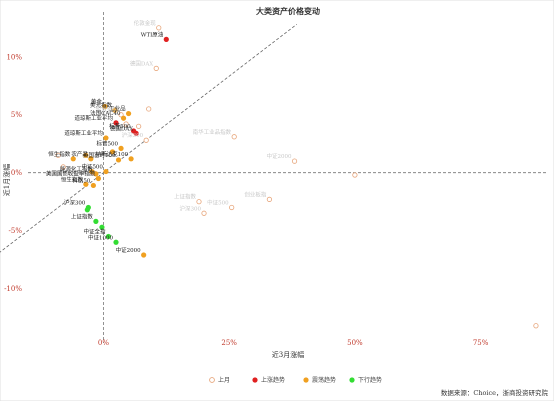 This screenshot has width=554, height=405. What do you see at coordinates (295, 380) in the screenshot?
I see `legend: 上月 上涨趋势 震荡趋势 下行趋势` at bounding box center [295, 380].